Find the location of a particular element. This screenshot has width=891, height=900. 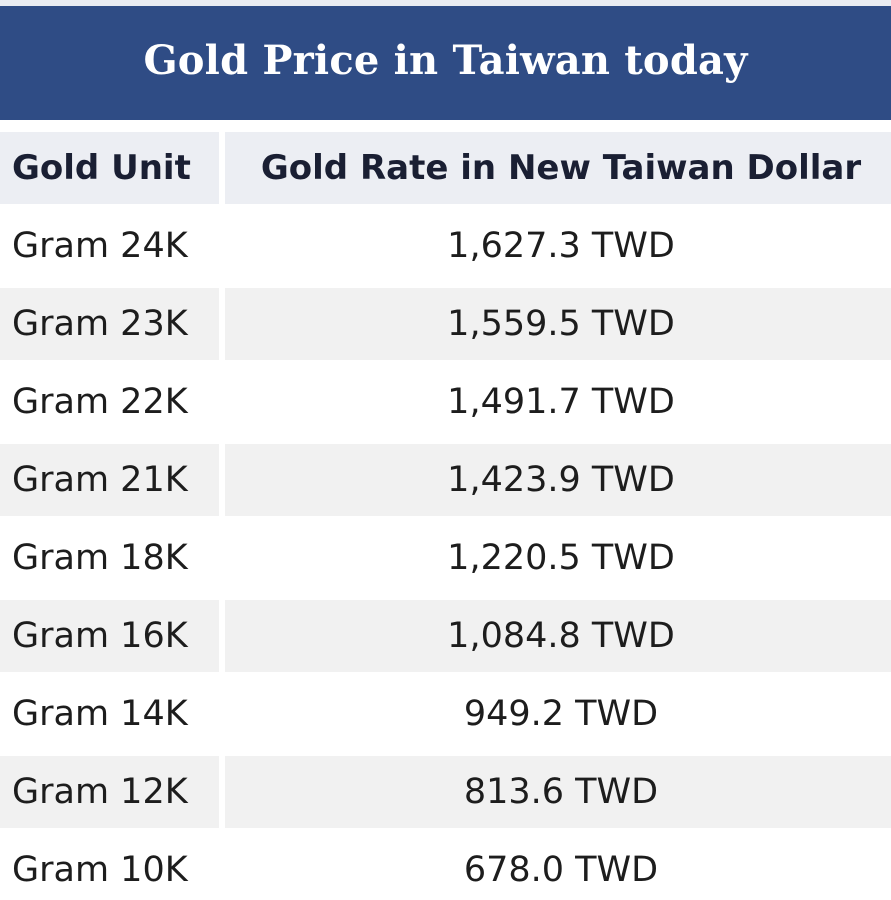

header-gold-rate: Gold Rate in New Taiwan Dollar is located at coordinates (558, 168).